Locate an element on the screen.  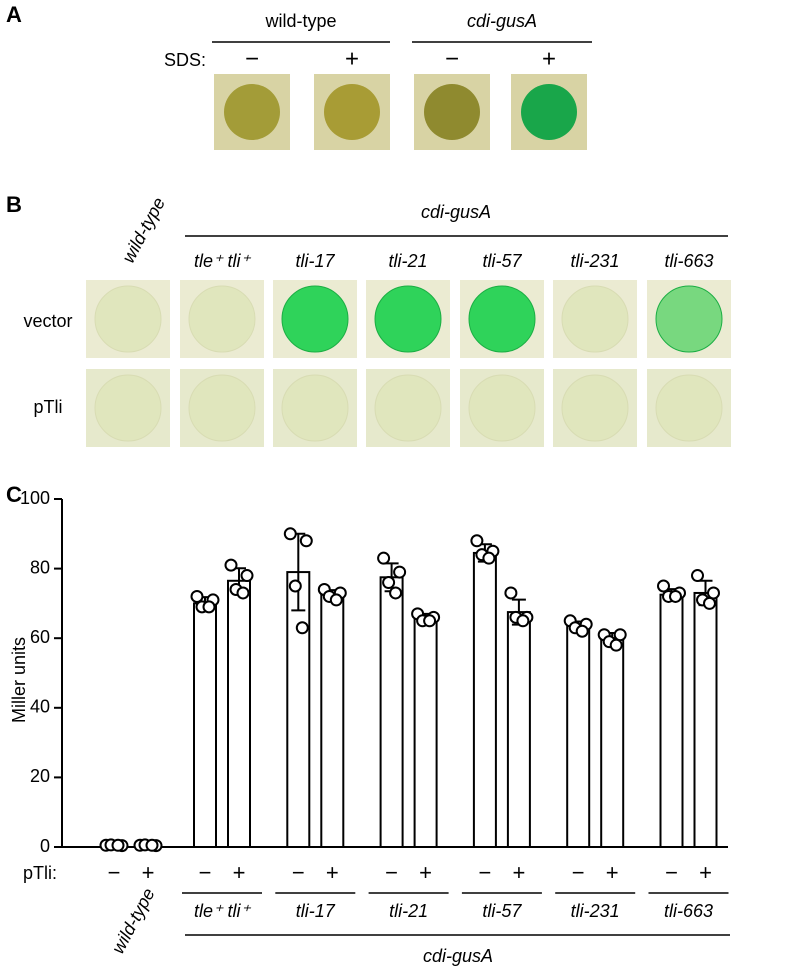
x-group-label: tli-57 is located at coordinates (502, 911).